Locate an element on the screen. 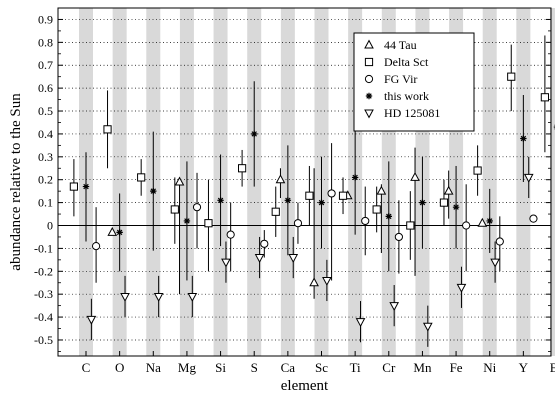  y-tick-label-9: 0.4 is located at coordinates (45, 134).